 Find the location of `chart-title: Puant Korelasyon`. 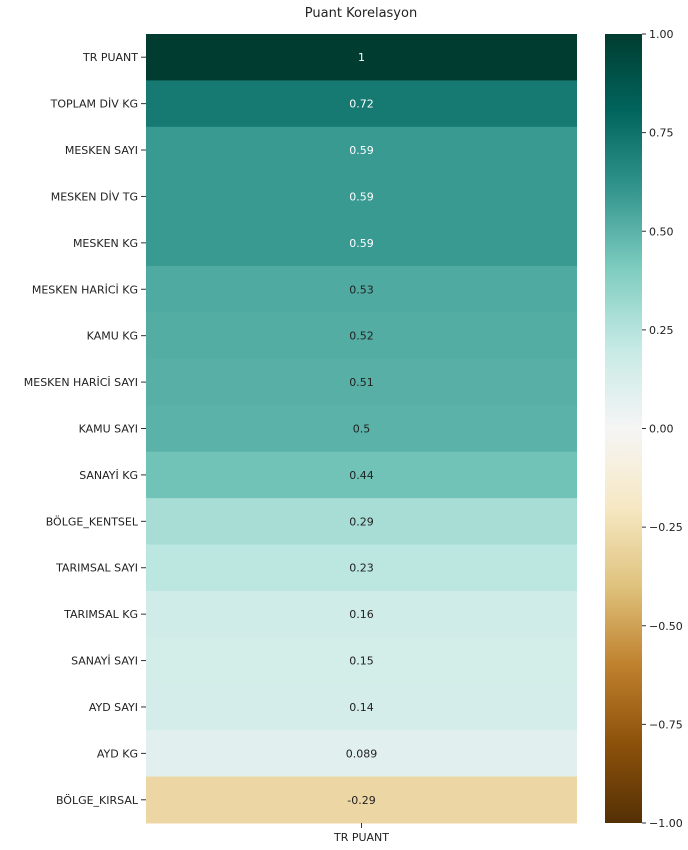

chart-title: Puant Korelasyon is located at coordinates (361, 13).